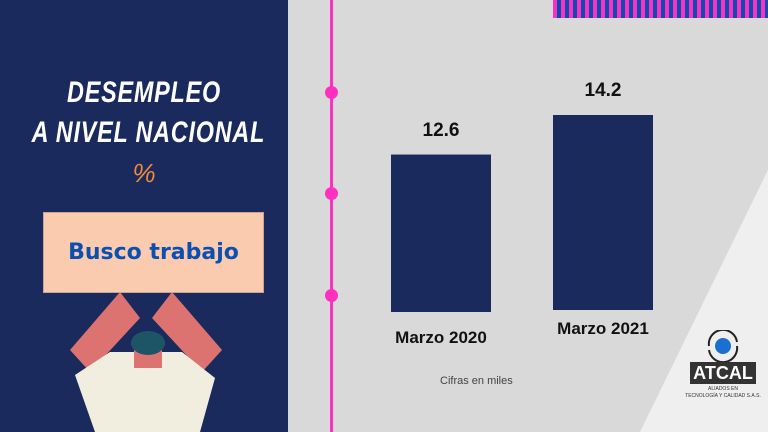 This screenshot has width=768, height=432. What do you see at coordinates (723, 346) in the screenshot?
I see `eye-logo-icon` at bounding box center [723, 346].